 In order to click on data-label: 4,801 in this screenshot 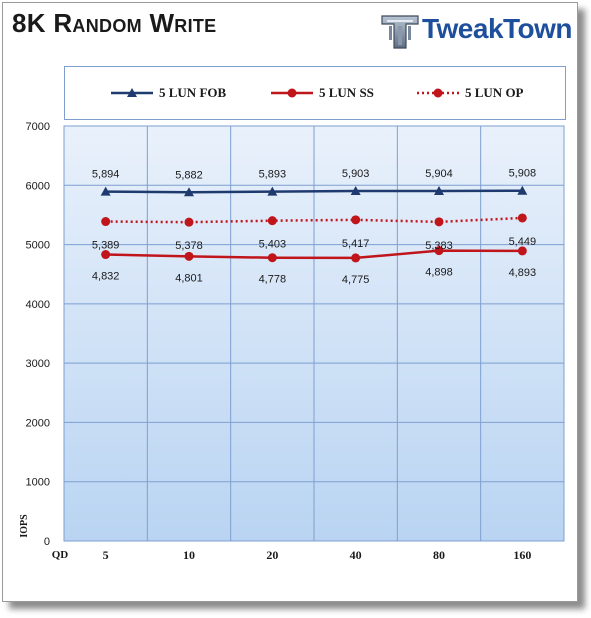, I will do `click(189, 278)`.